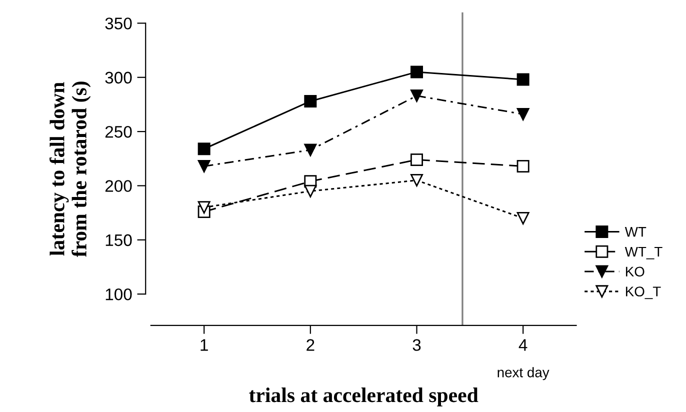 The image size is (686, 412). What do you see at coordinates (523, 345) in the screenshot?
I see `x-tick-label: 4` at bounding box center [523, 345].